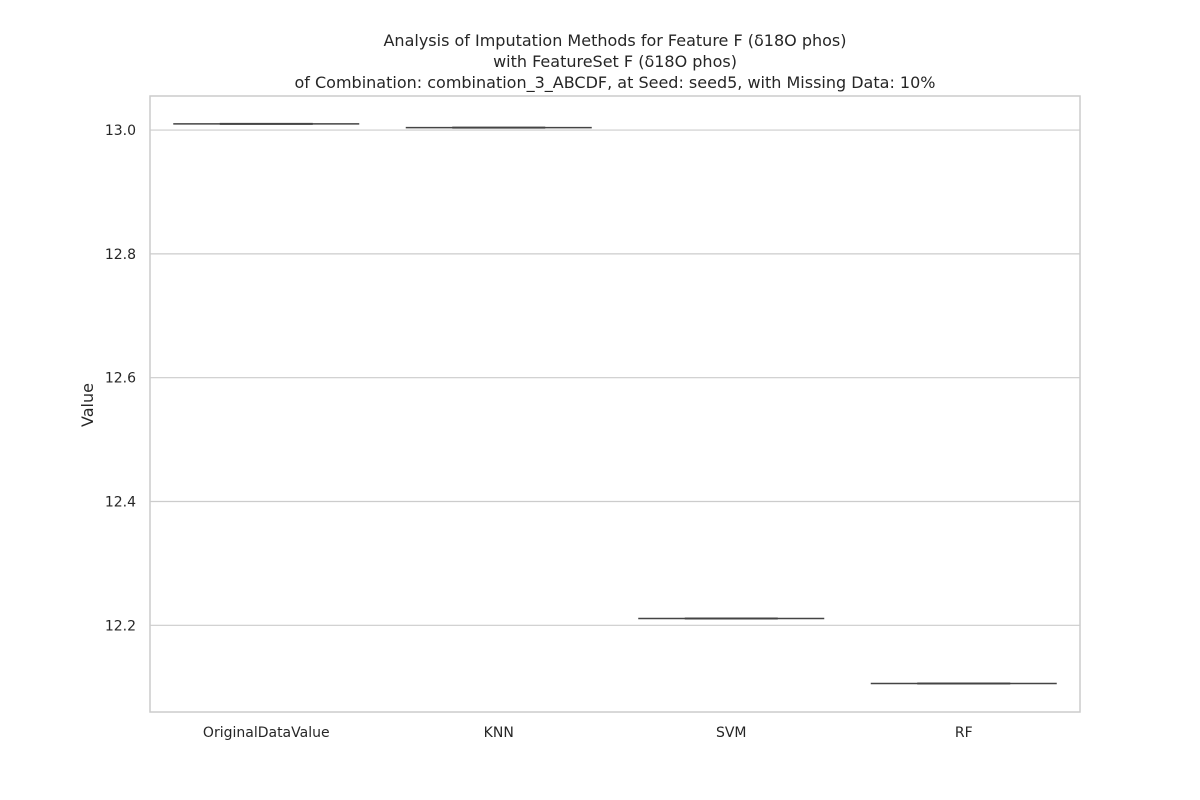  What do you see at coordinates (964, 733) in the screenshot?
I see `x-tick-label: RF` at bounding box center [964, 733].